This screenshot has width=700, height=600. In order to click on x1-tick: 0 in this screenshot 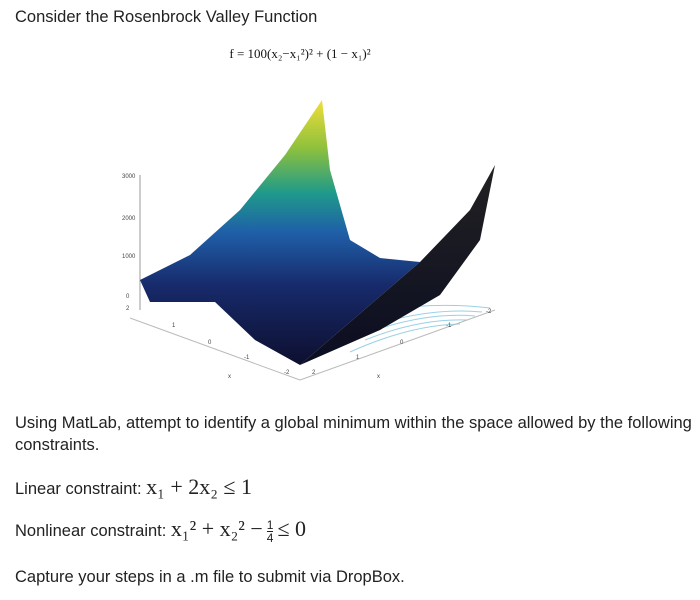, I will do `click(210, 343)`.